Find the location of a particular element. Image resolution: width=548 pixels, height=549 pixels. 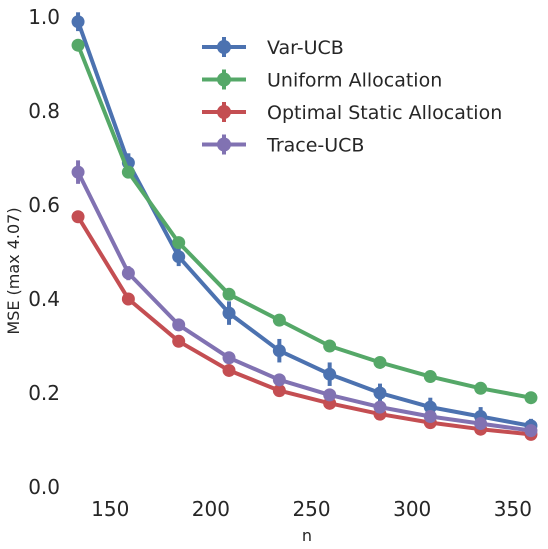

x-axis: 150 200 250 300 350 is located at coordinates (311, 509).